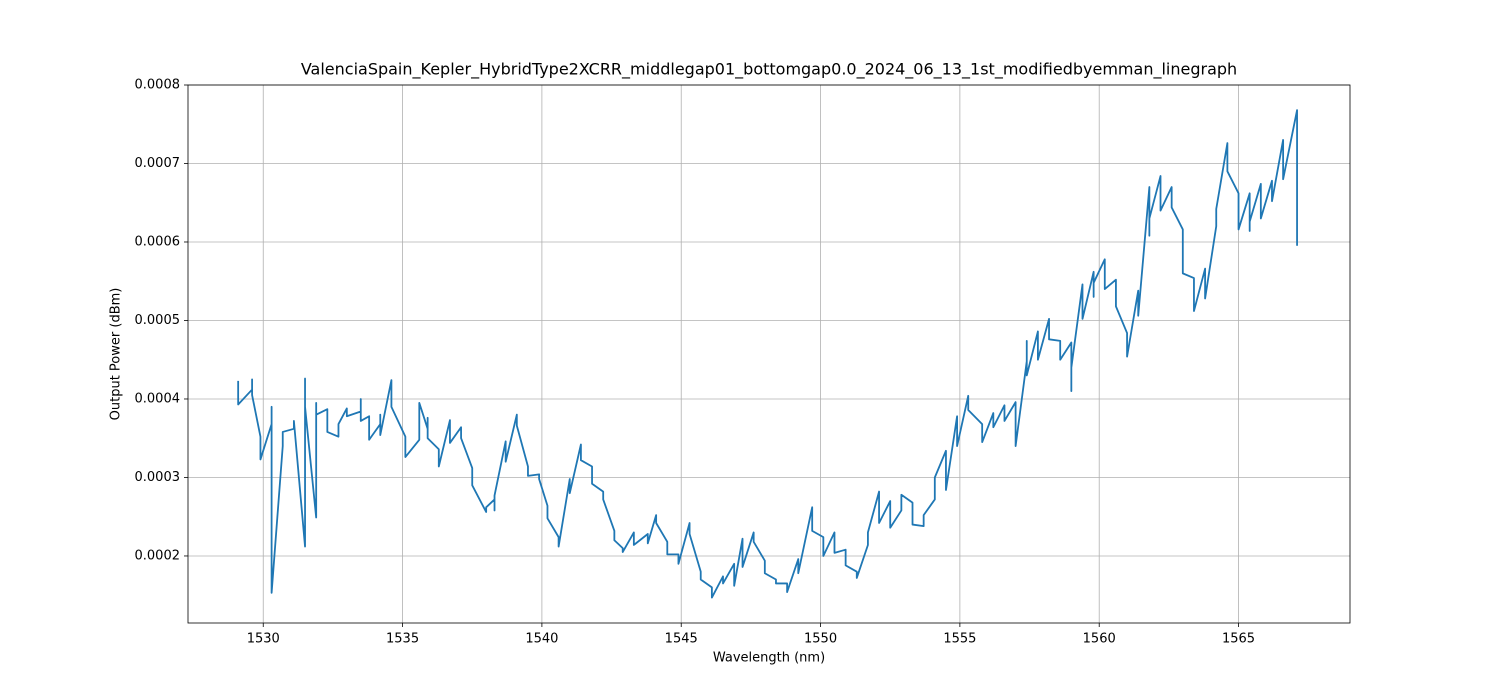 The image size is (1500, 700). Describe the element at coordinates (263, 639) in the screenshot. I see `x-tick-label: 1530` at that location.